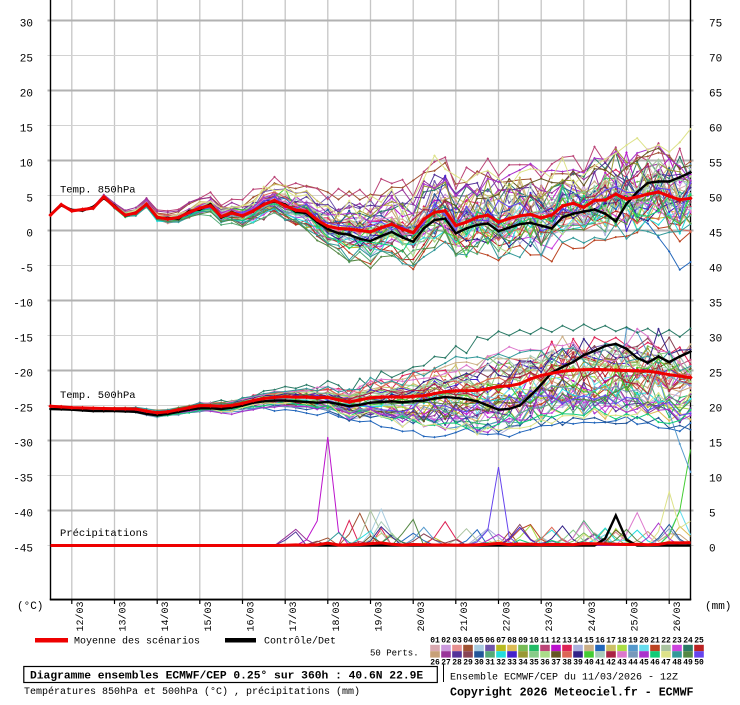 The width and height of the screenshot is (740, 705). Describe the element at coordinates (567, 663) in the screenshot. I see `svg-text: 38` at that location.